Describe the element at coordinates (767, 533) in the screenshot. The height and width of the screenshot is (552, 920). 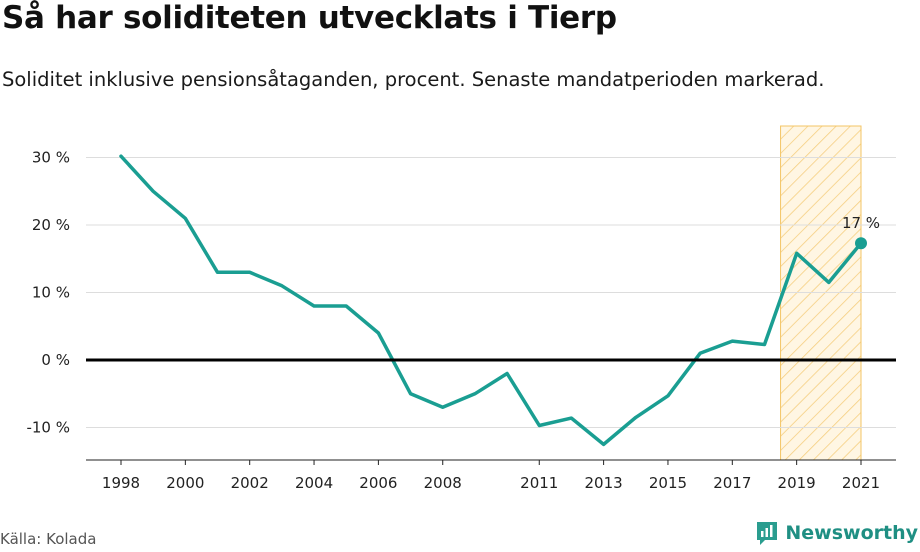
I see `newsworthy-logo-icon` at that location.